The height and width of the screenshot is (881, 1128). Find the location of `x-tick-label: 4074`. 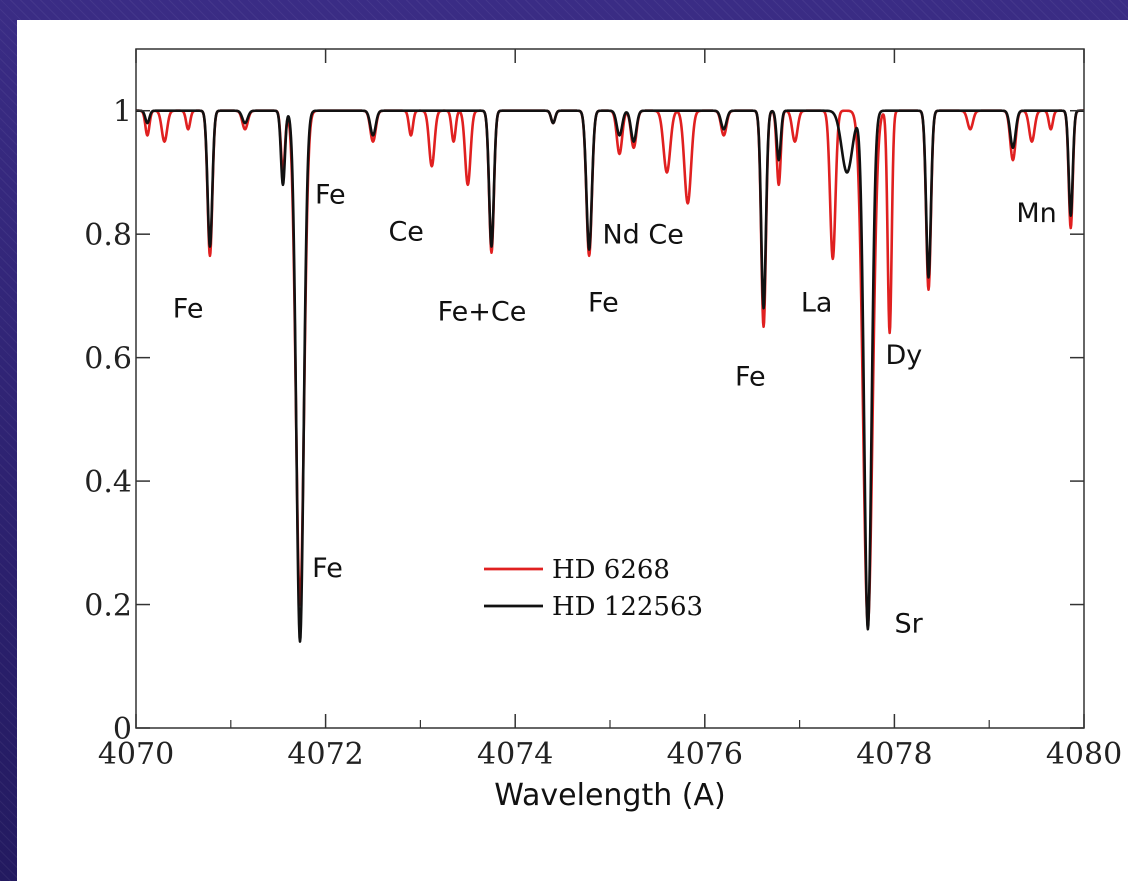

x-tick-label: 4074 is located at coordinates (515, 754).